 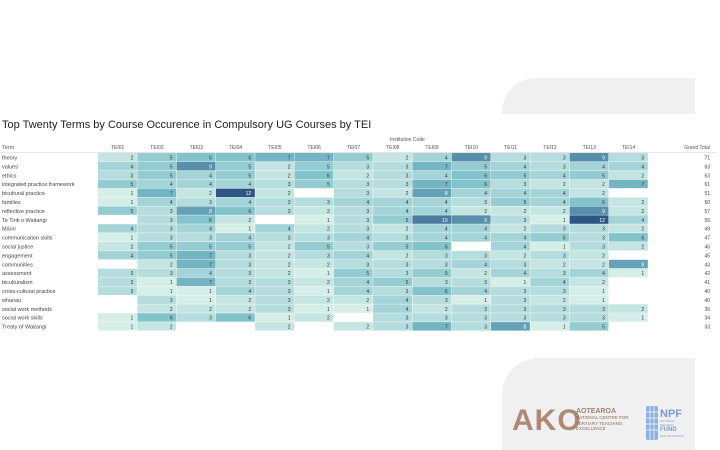 What do you see at coordinates (707, 230) in the screenshot?
I see `row-total: 49` at bounding box center [707, 230].